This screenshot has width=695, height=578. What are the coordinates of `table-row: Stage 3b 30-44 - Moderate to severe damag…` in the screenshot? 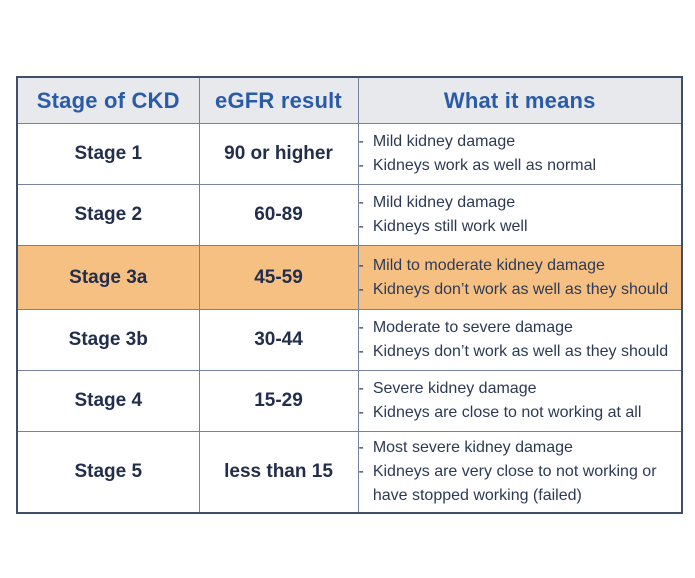 It's located at (349, 340).